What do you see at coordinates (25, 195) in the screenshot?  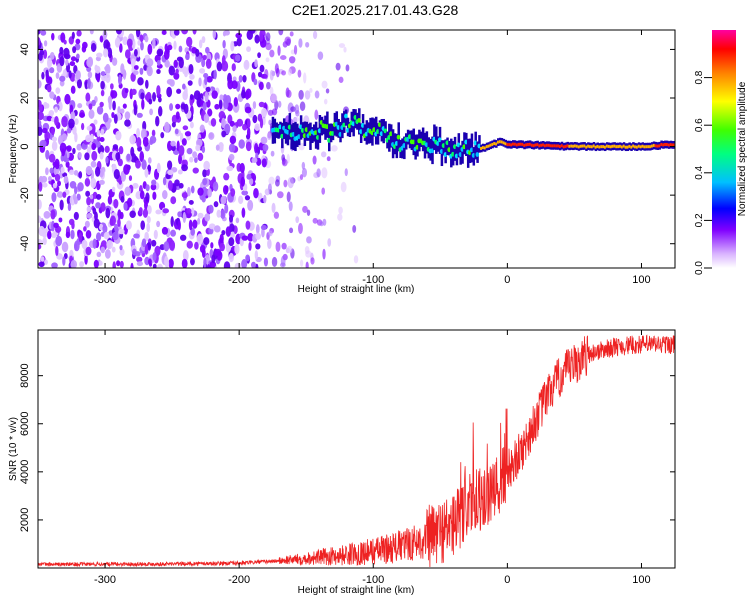 I see `spectrogram-y-tick-label: -20` at bounding box center [25, 195].